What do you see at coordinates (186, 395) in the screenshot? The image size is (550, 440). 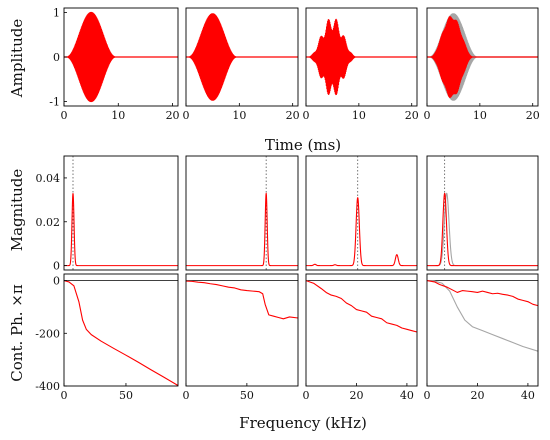 I see `phase-panel-2-xtick-label: 0` at bounding box center [186, 395].